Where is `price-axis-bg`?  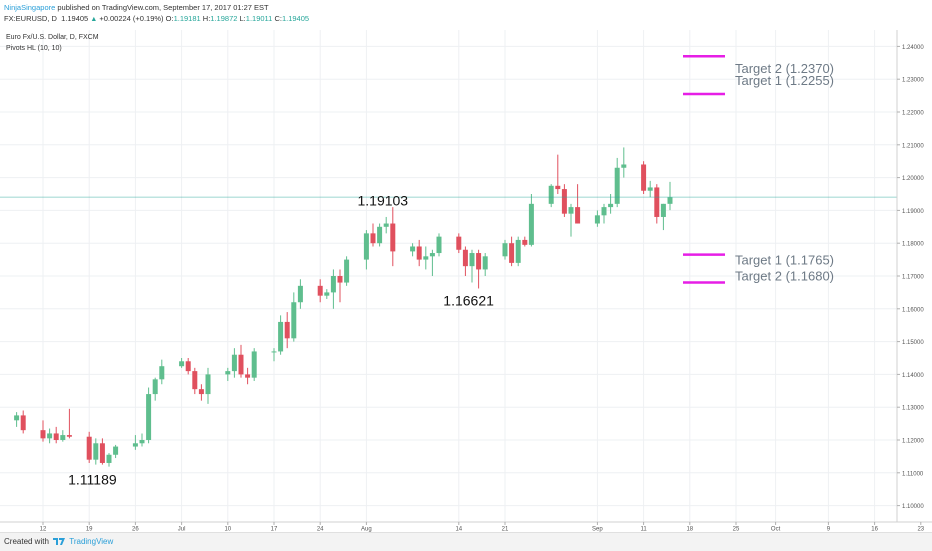 price-axis-bg is located at coordinates (914, 276).